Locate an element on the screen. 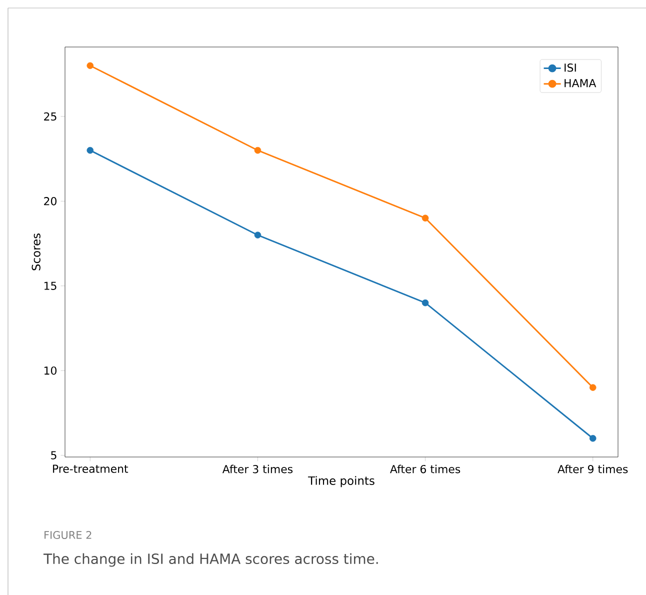 This screenshot has width=646, height=595. y-tick-label: 10 is located at coordinates (50, 370).